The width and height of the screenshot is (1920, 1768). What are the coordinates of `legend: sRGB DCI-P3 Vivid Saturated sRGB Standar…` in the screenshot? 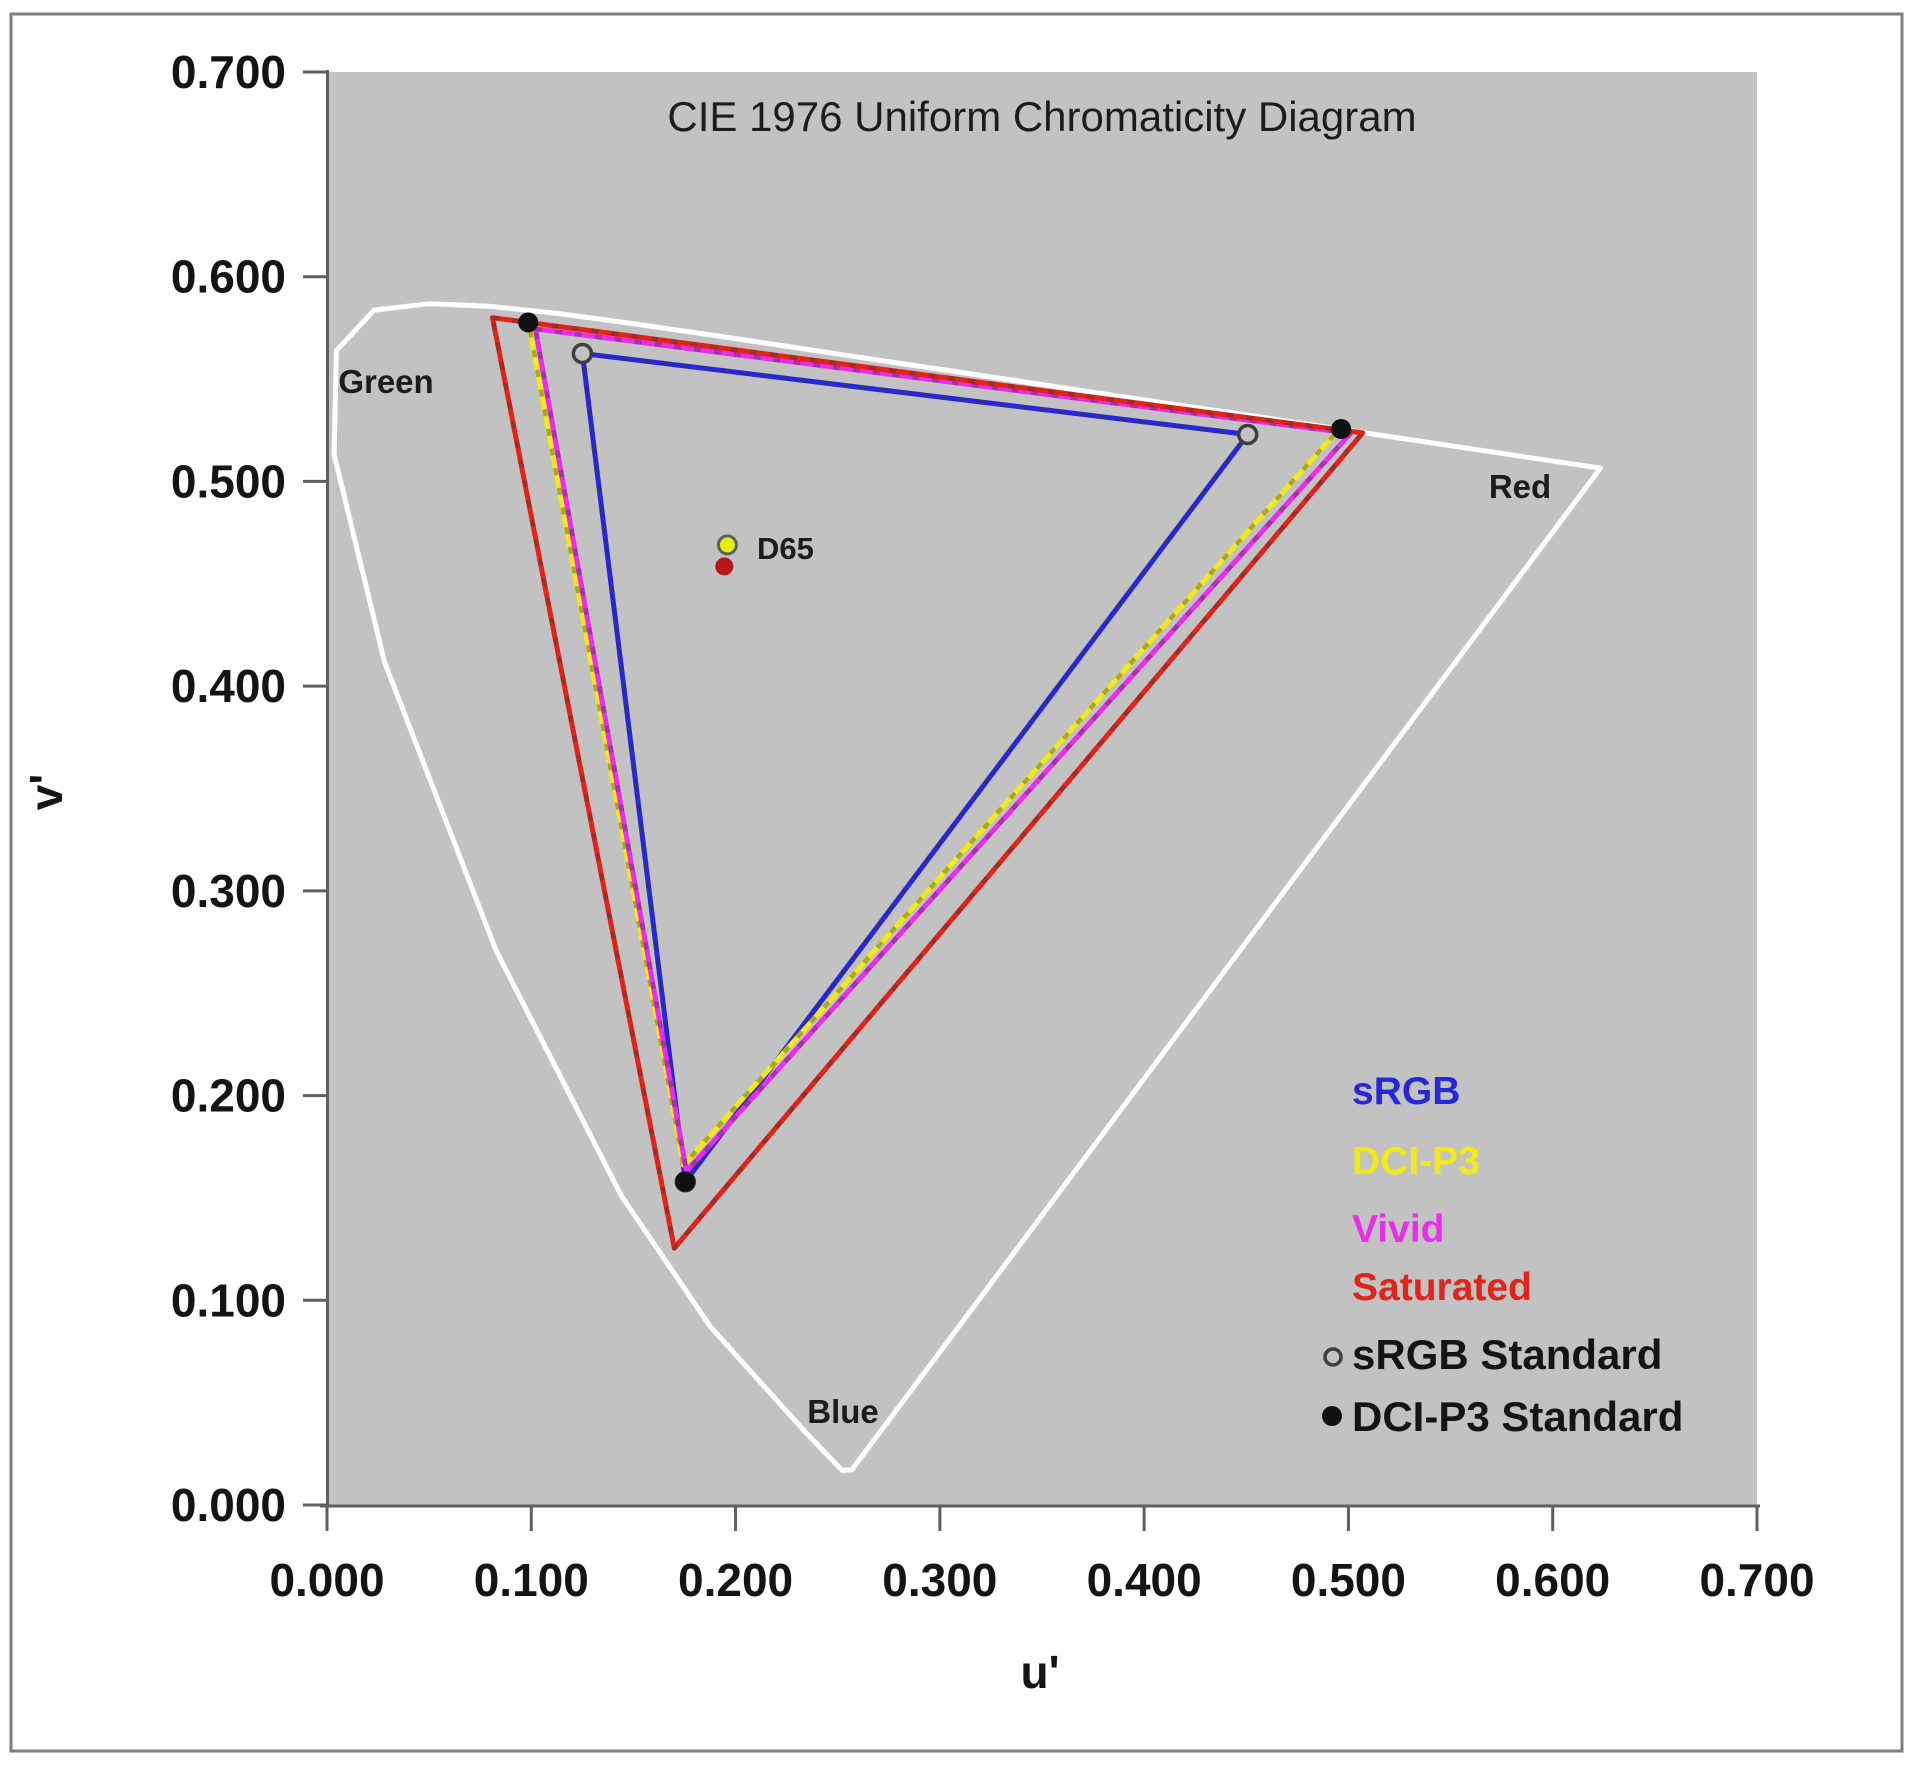 It's located at (1502, 1255).